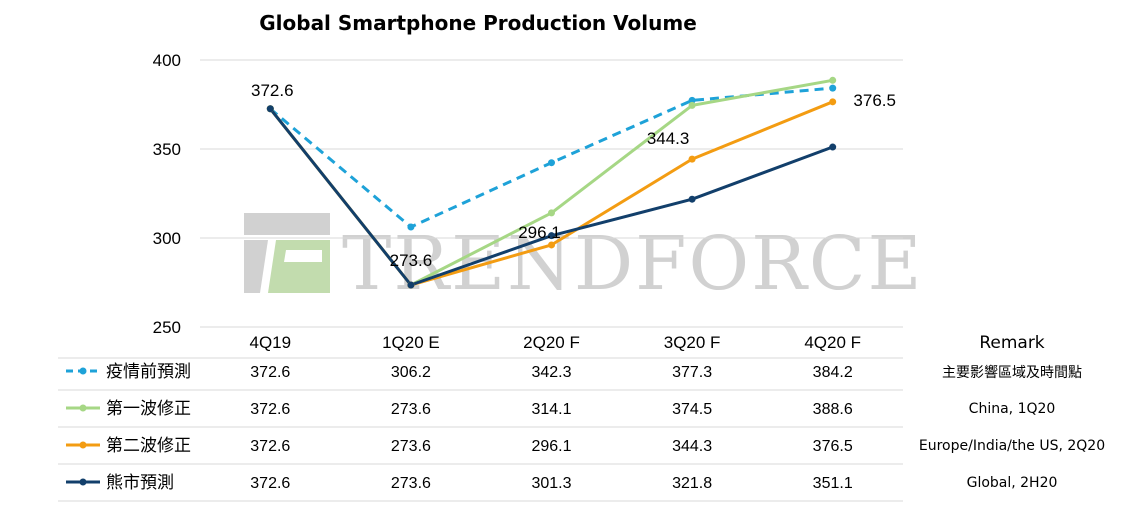 The width and height of the screenshot is (1131, 510). I want to click on table-cell: 301.3, so click(551, 483).